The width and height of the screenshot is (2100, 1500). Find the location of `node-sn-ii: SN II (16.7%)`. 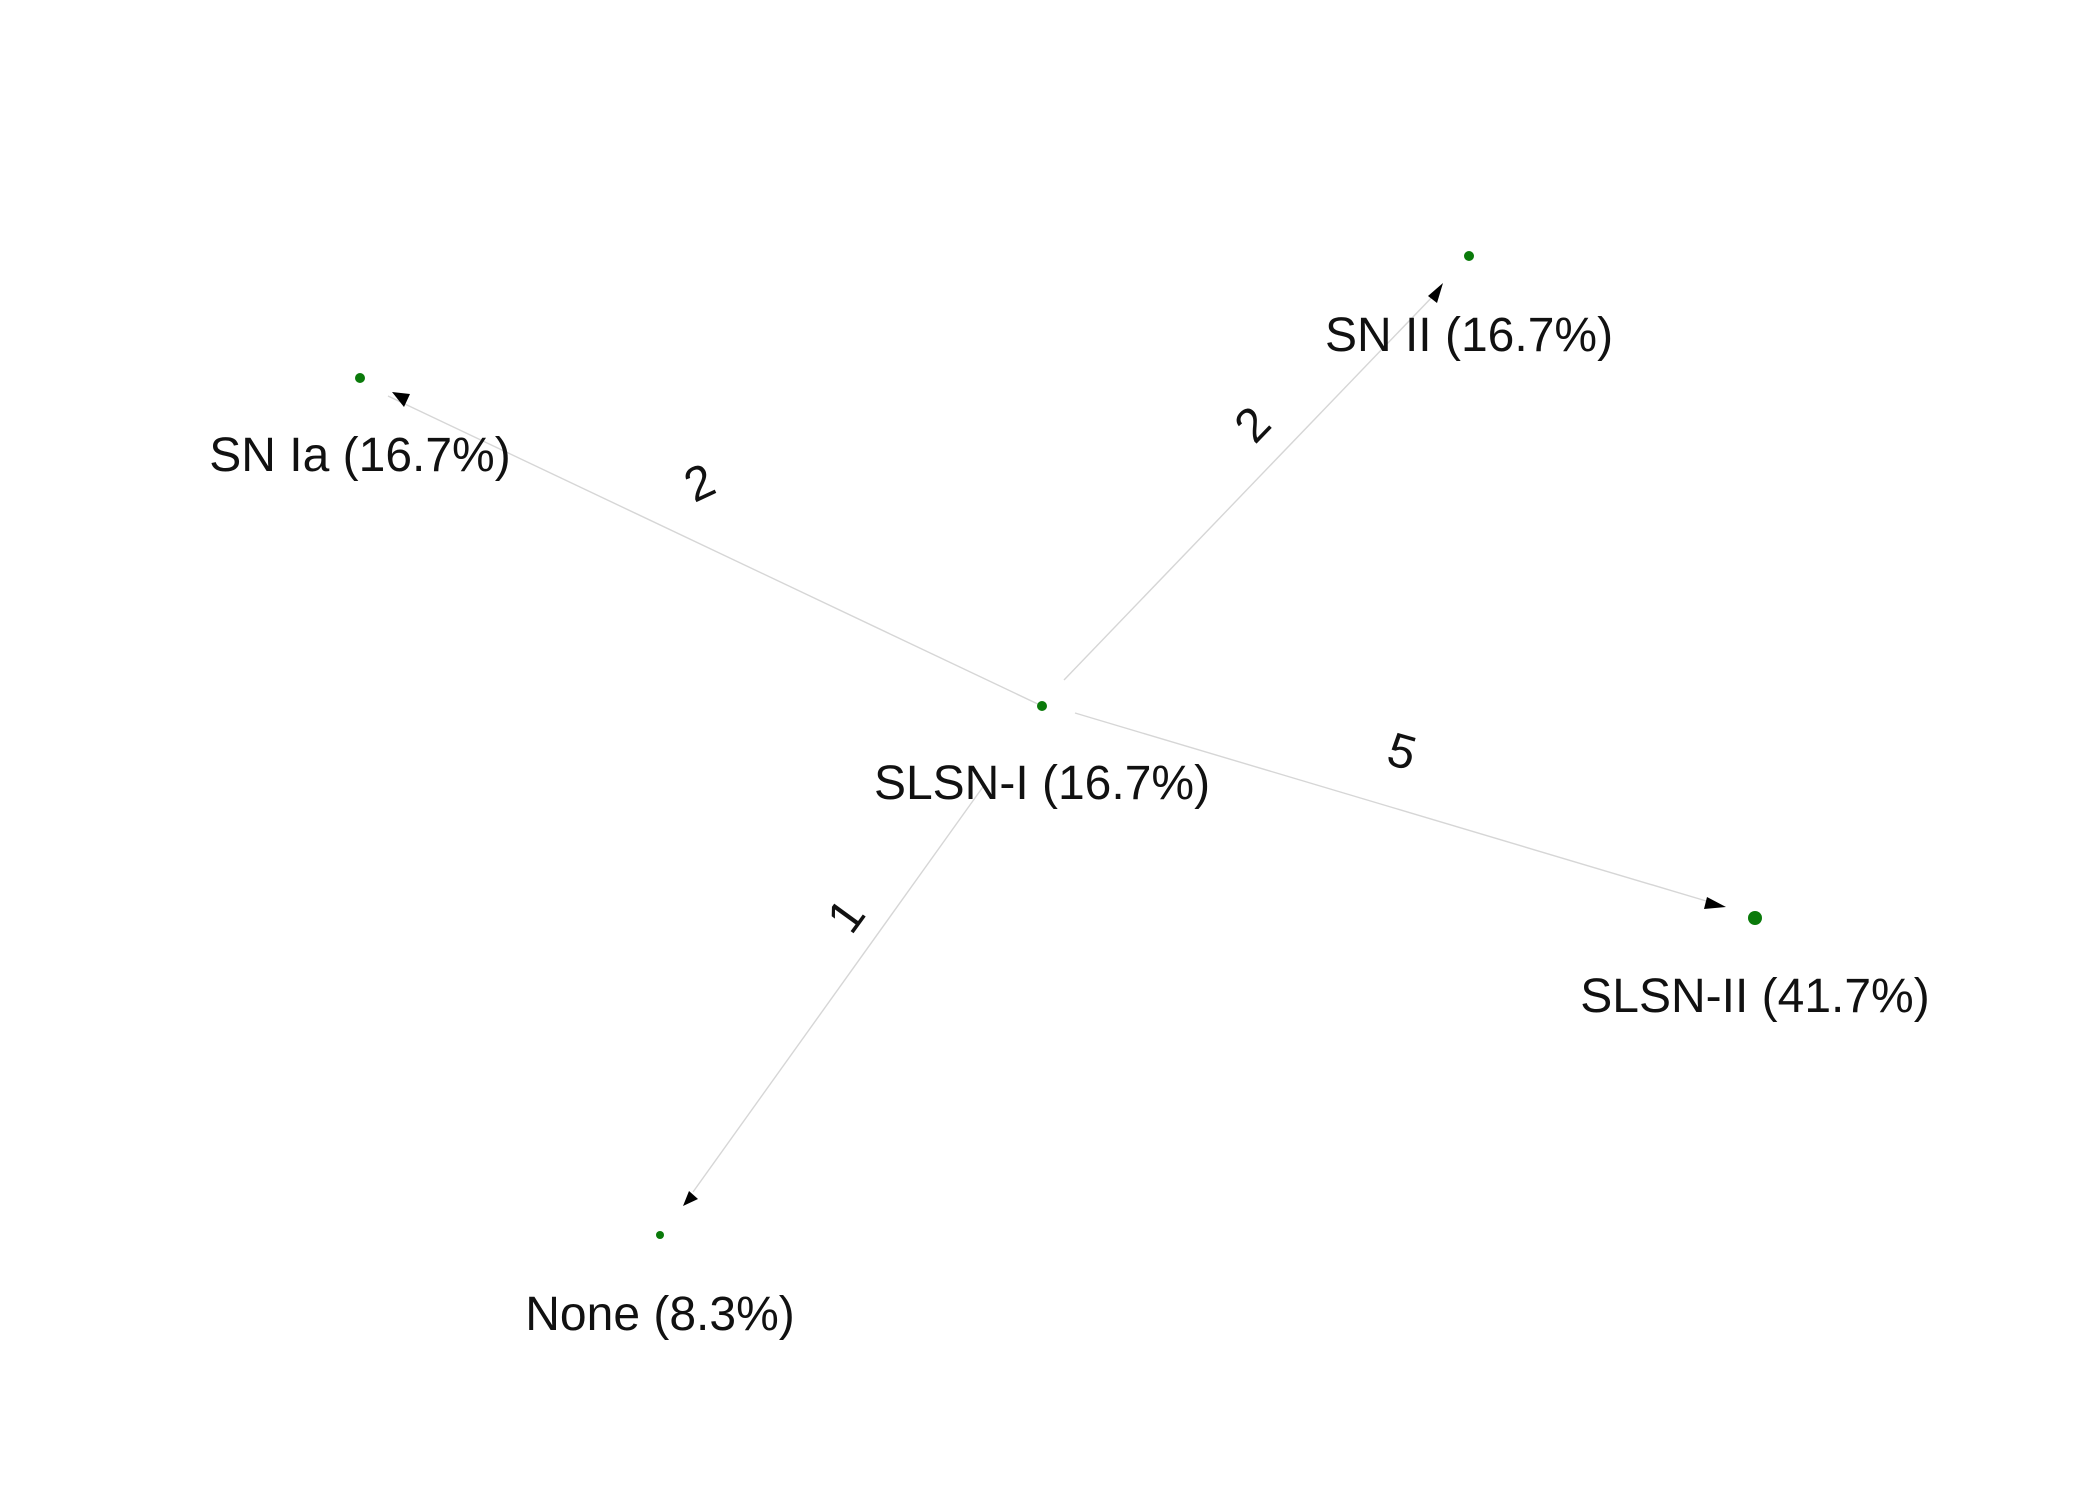

node-sn-ii: SN II (16.7%) is located at coordinates (1469, 306).